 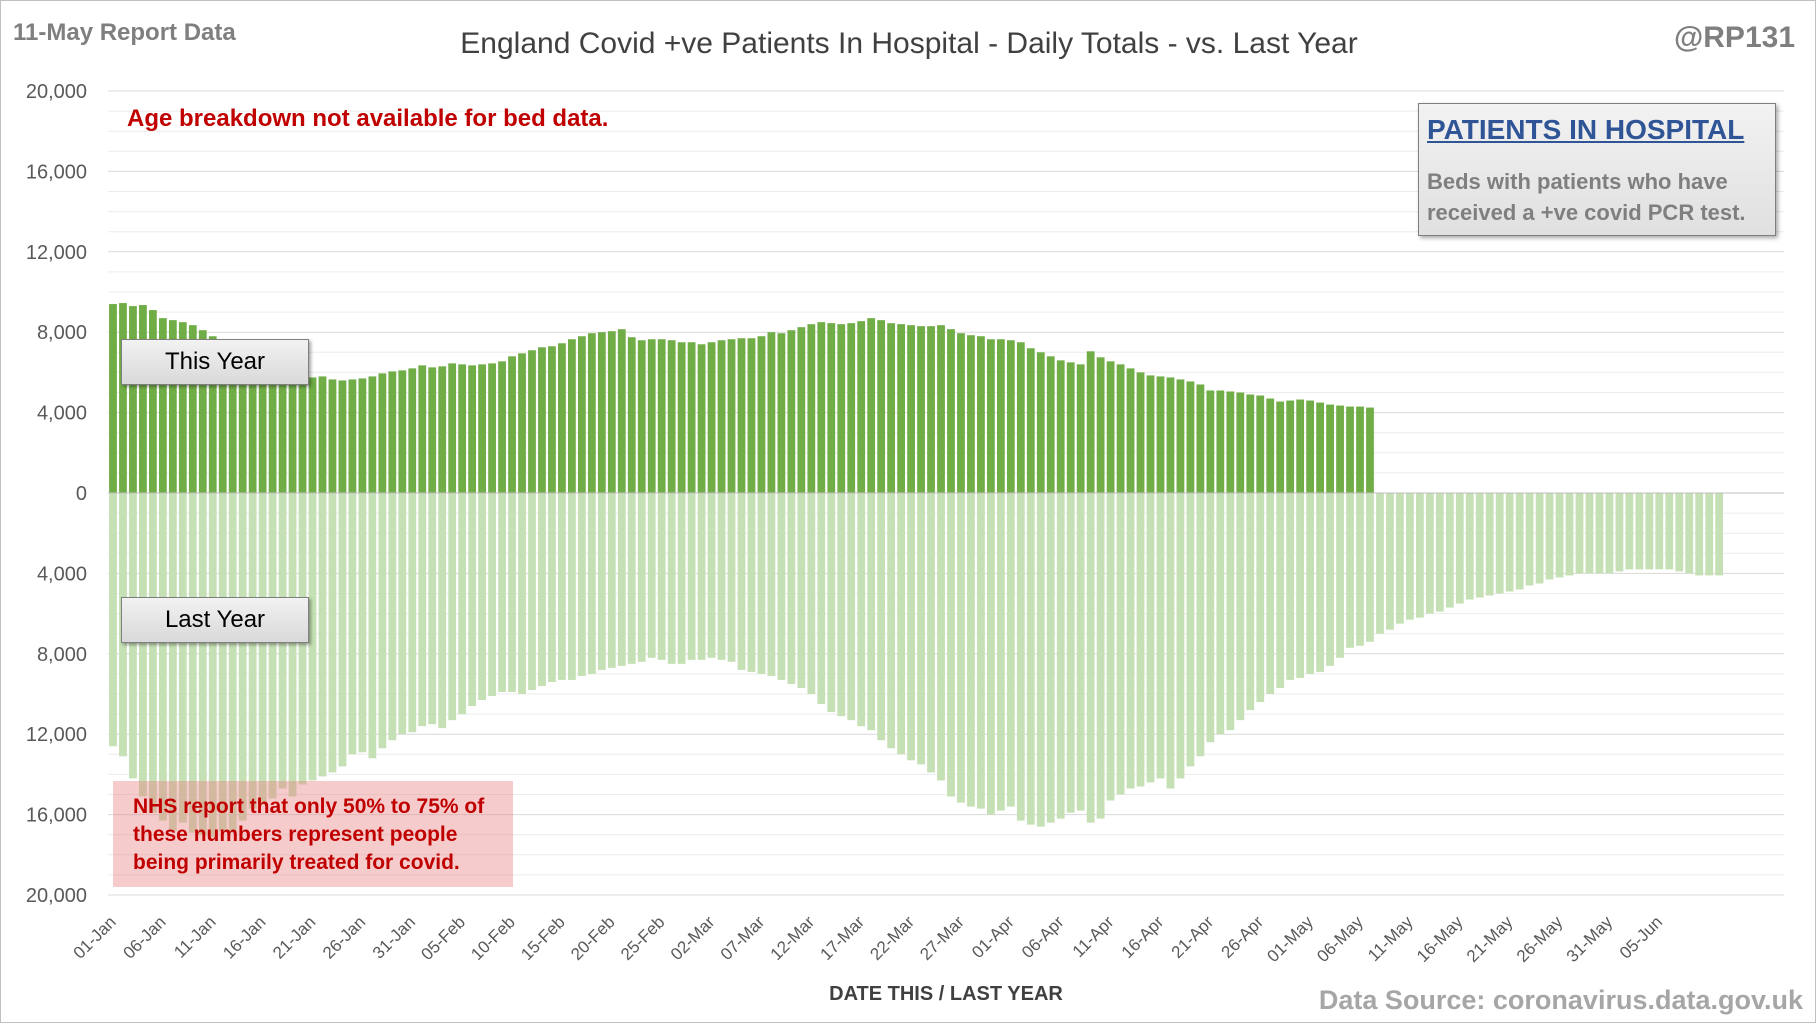 I want to click on author-handle: @RP131, so click(x=1734, y=37).